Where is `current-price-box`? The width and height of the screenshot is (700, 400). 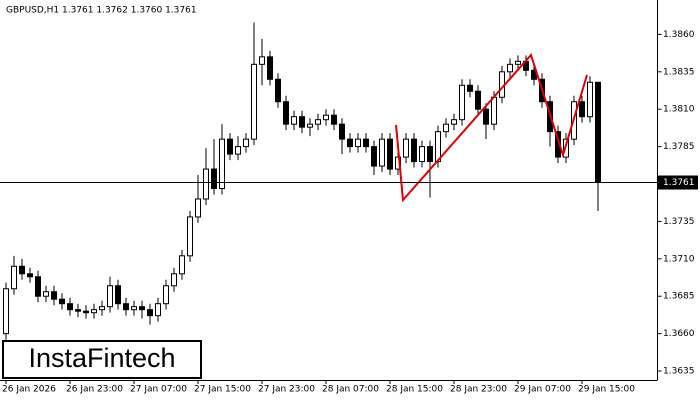 current-price-box is located at coordinates (678, 182).